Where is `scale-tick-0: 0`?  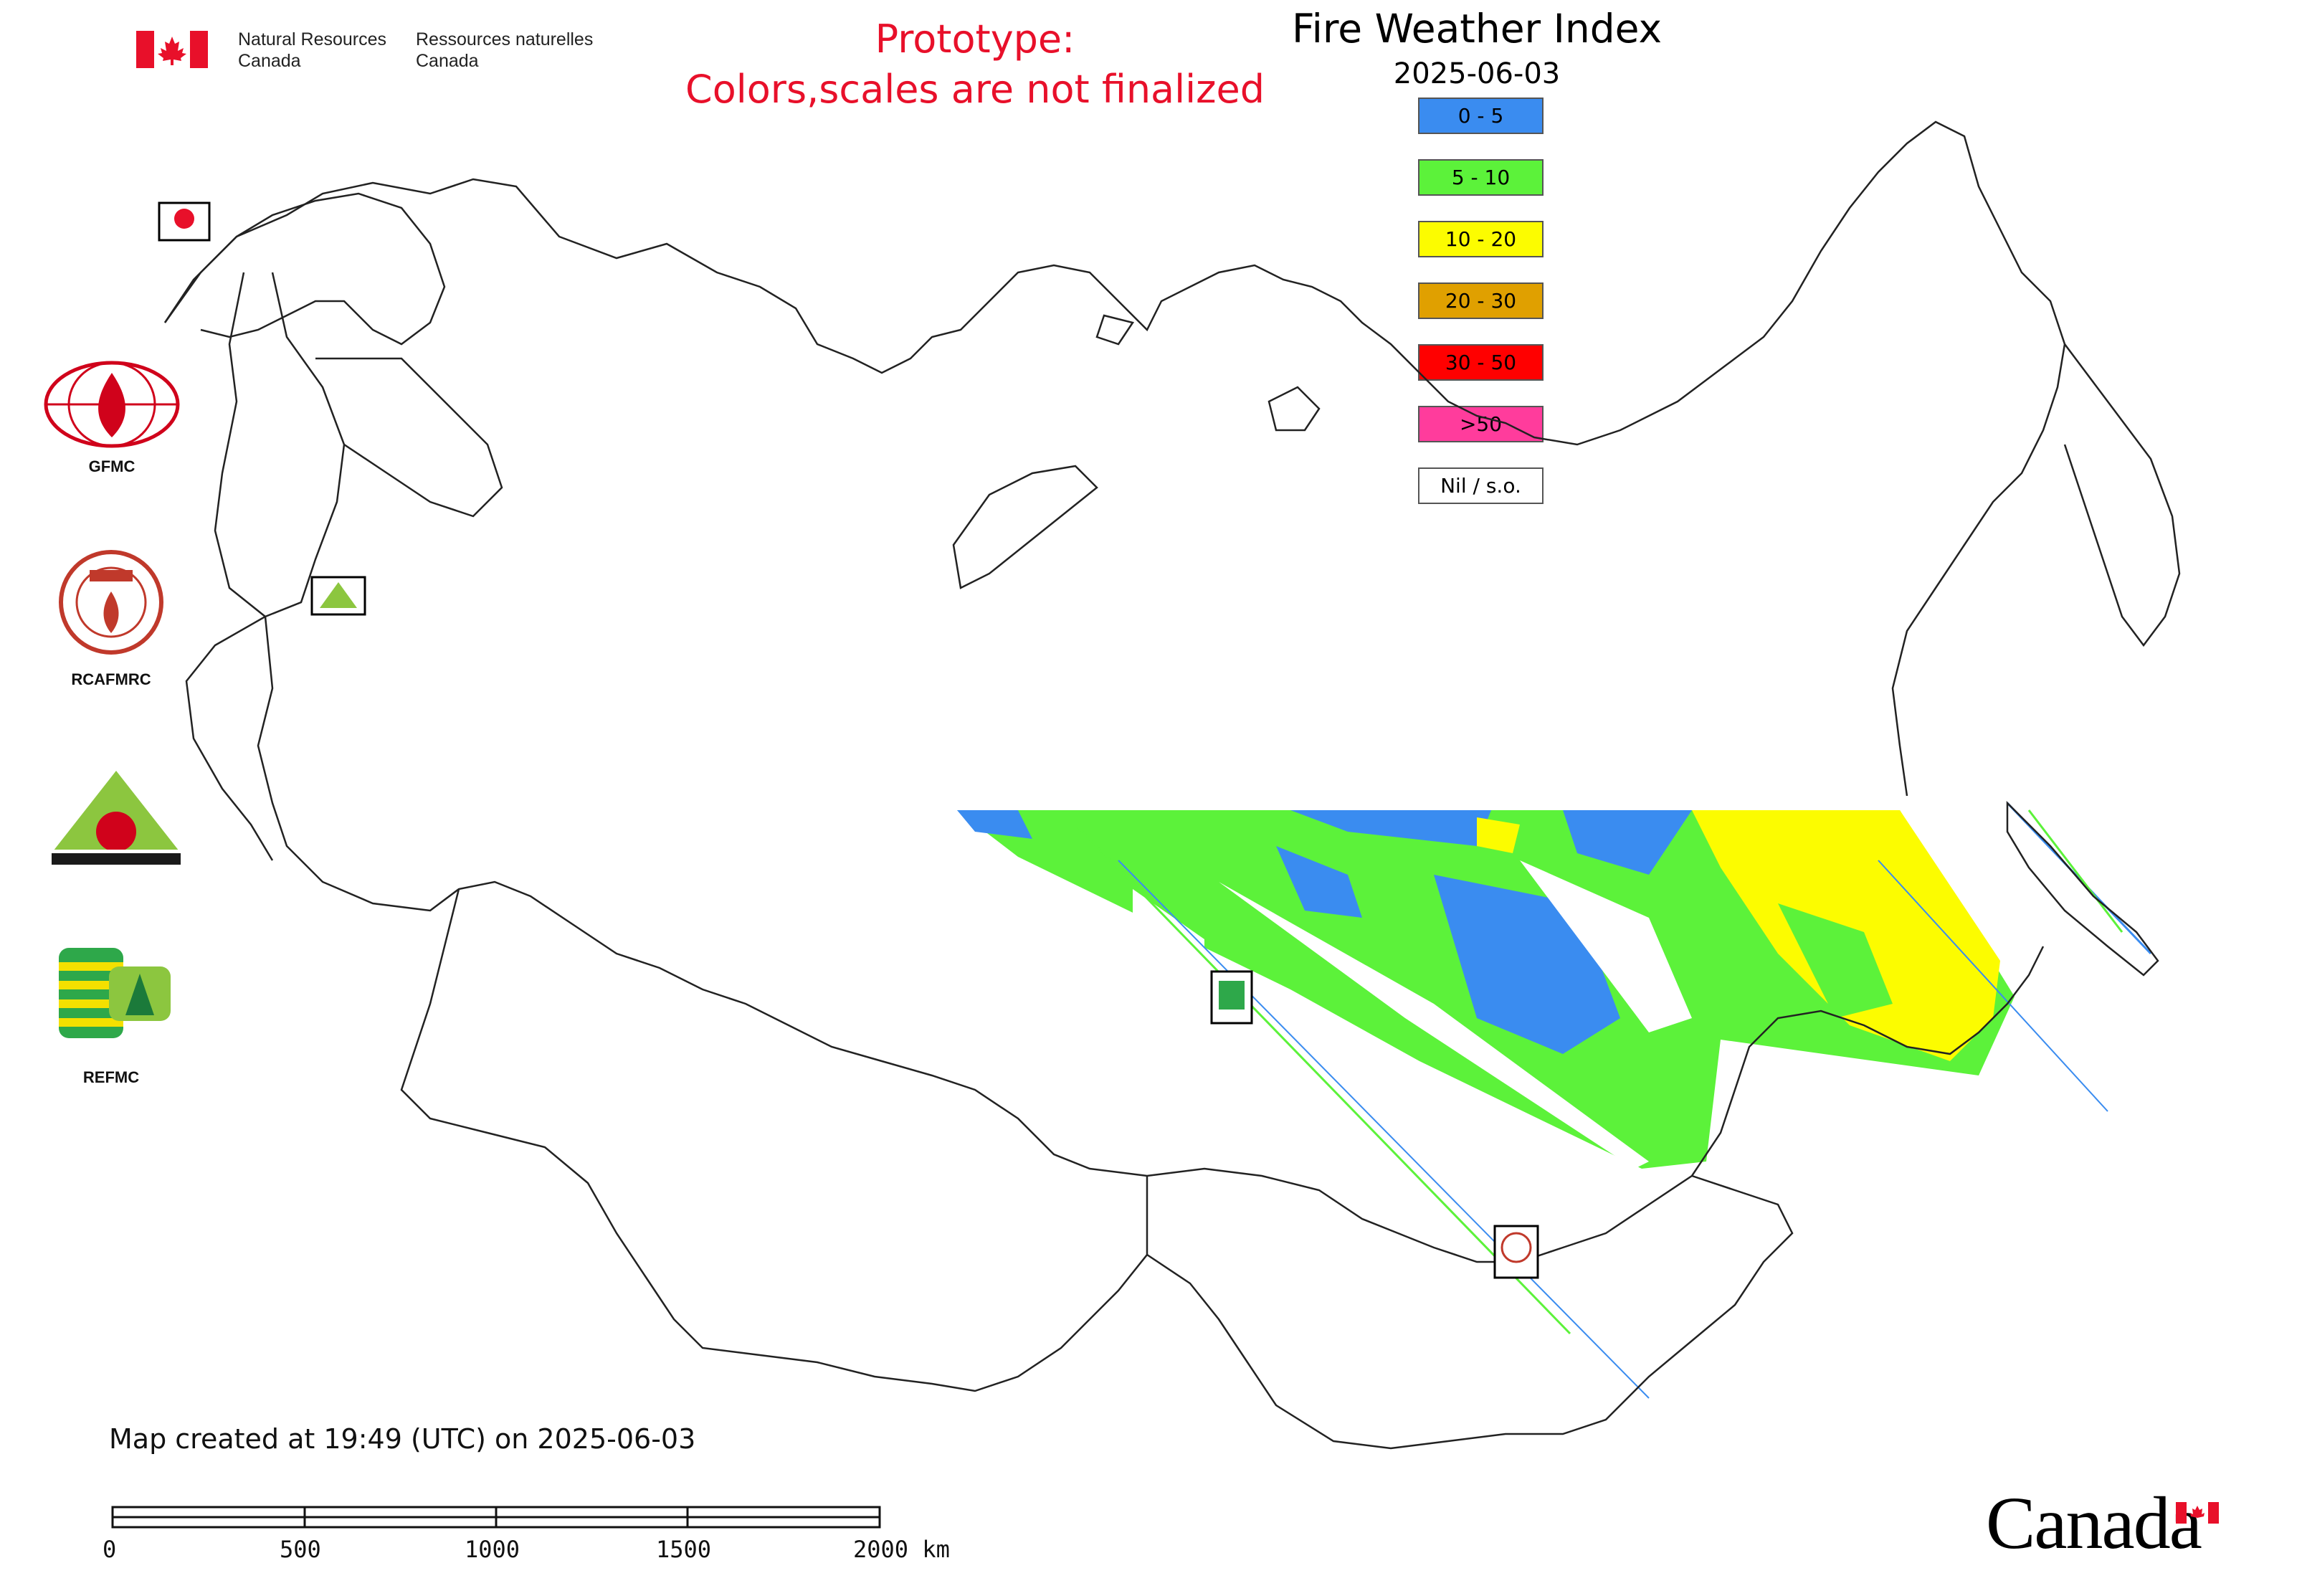
scale-tick-0: 0 is located at coordinates (110, 1549).